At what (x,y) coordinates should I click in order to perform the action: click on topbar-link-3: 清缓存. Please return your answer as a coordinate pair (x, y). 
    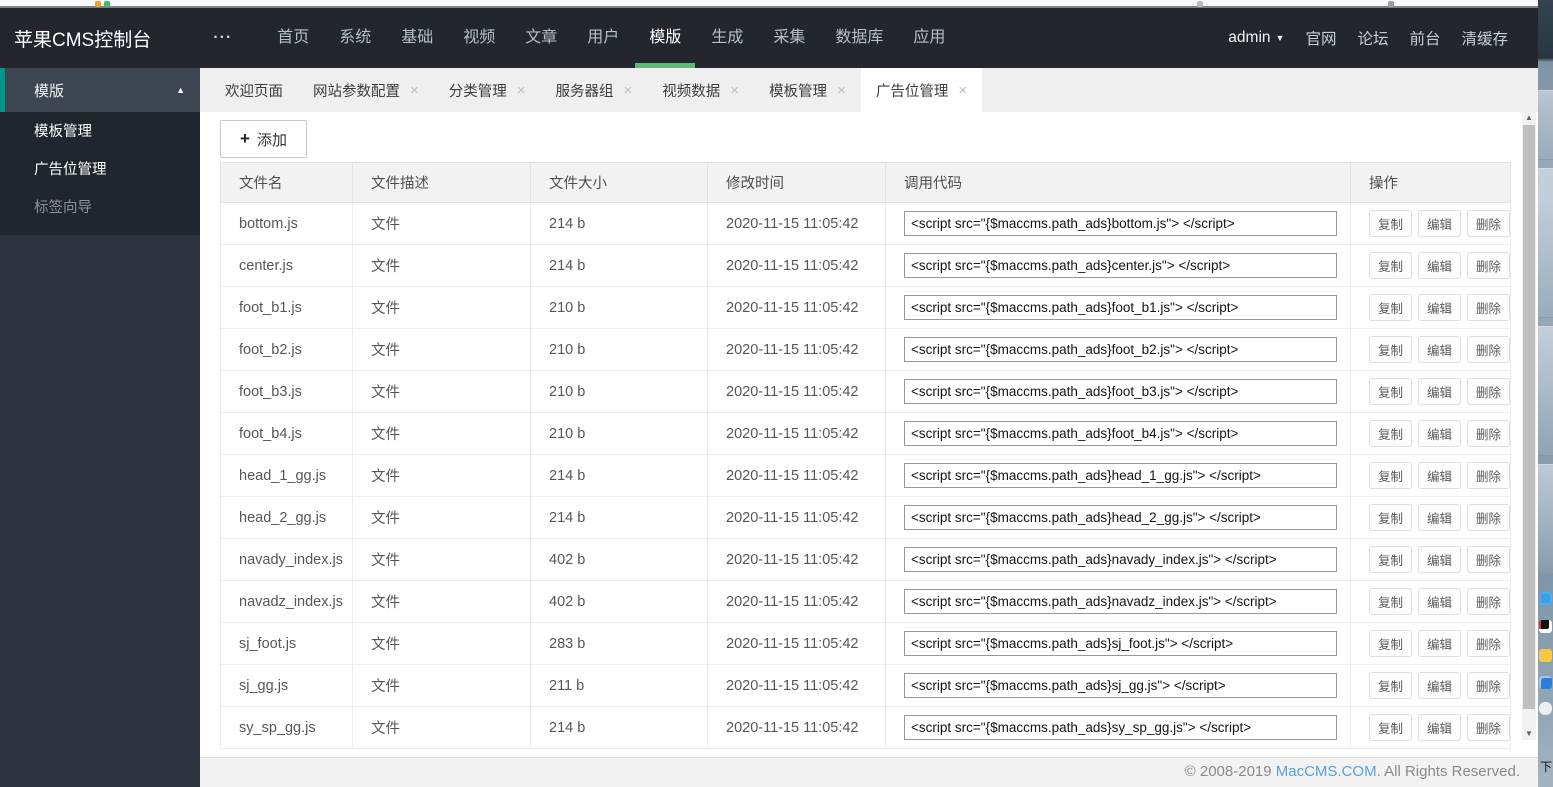
    Looking at the image, I should click on (1484, 39).